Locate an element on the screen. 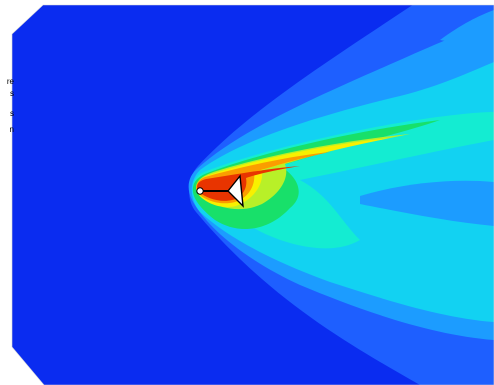 This screenshot has width=494, height=385. legend-fragment-4: n is located at coordinates (11, 129).